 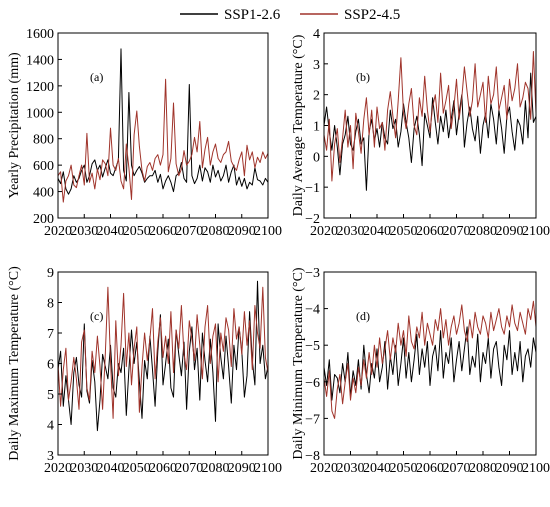 What do you see at coordinates (137, 468) in the screenshot?
I see `panel-c-xtick-label: 2050` at bounding box center [137, 468].